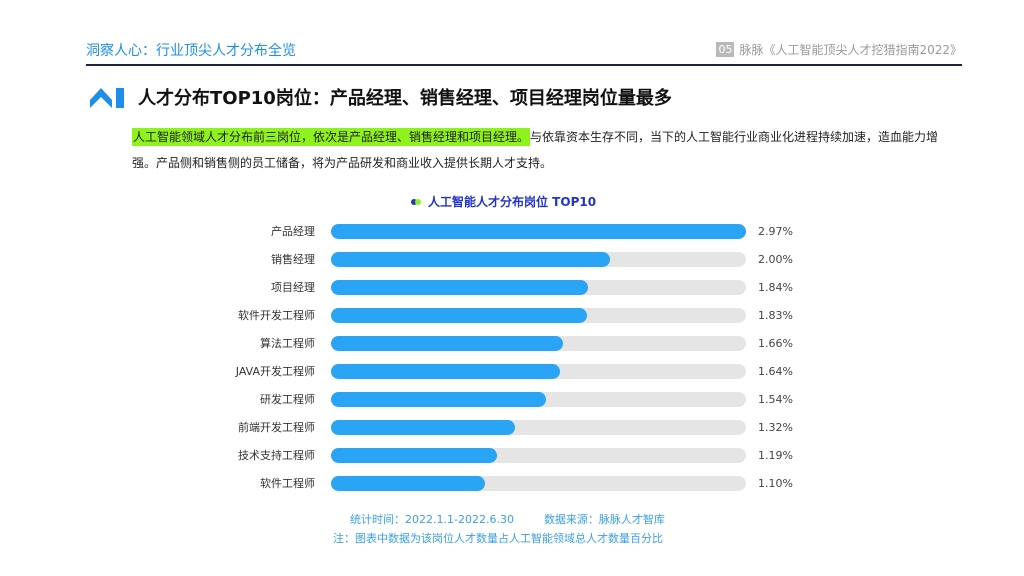 The height and width of the screenshot is (576, 1024). I want to click on footnote: 注：图表中数据为该岗位人才数量占人工智能领域总人才数量百分比, so click(498, 538).